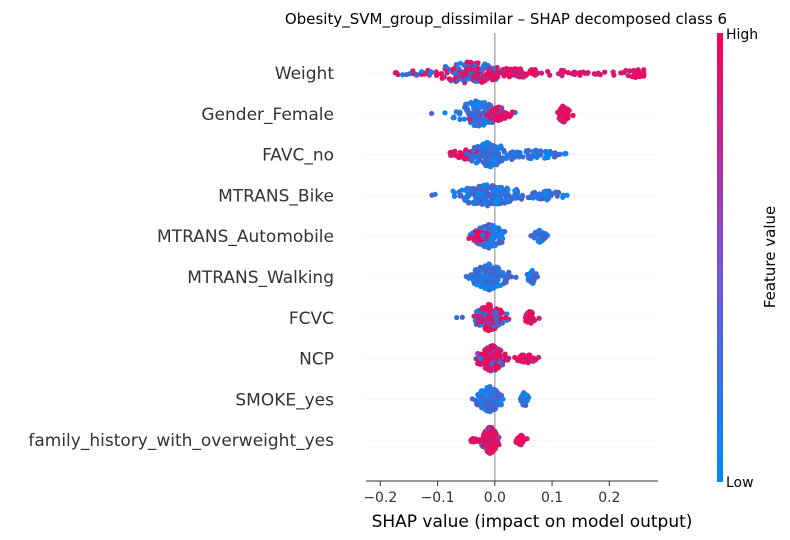 Image resolution: width=790 pixels, height=540 pixels. Describe the element at coordinates (316, 360) in the screenshot. I see `feature-label: NCP` at that location.